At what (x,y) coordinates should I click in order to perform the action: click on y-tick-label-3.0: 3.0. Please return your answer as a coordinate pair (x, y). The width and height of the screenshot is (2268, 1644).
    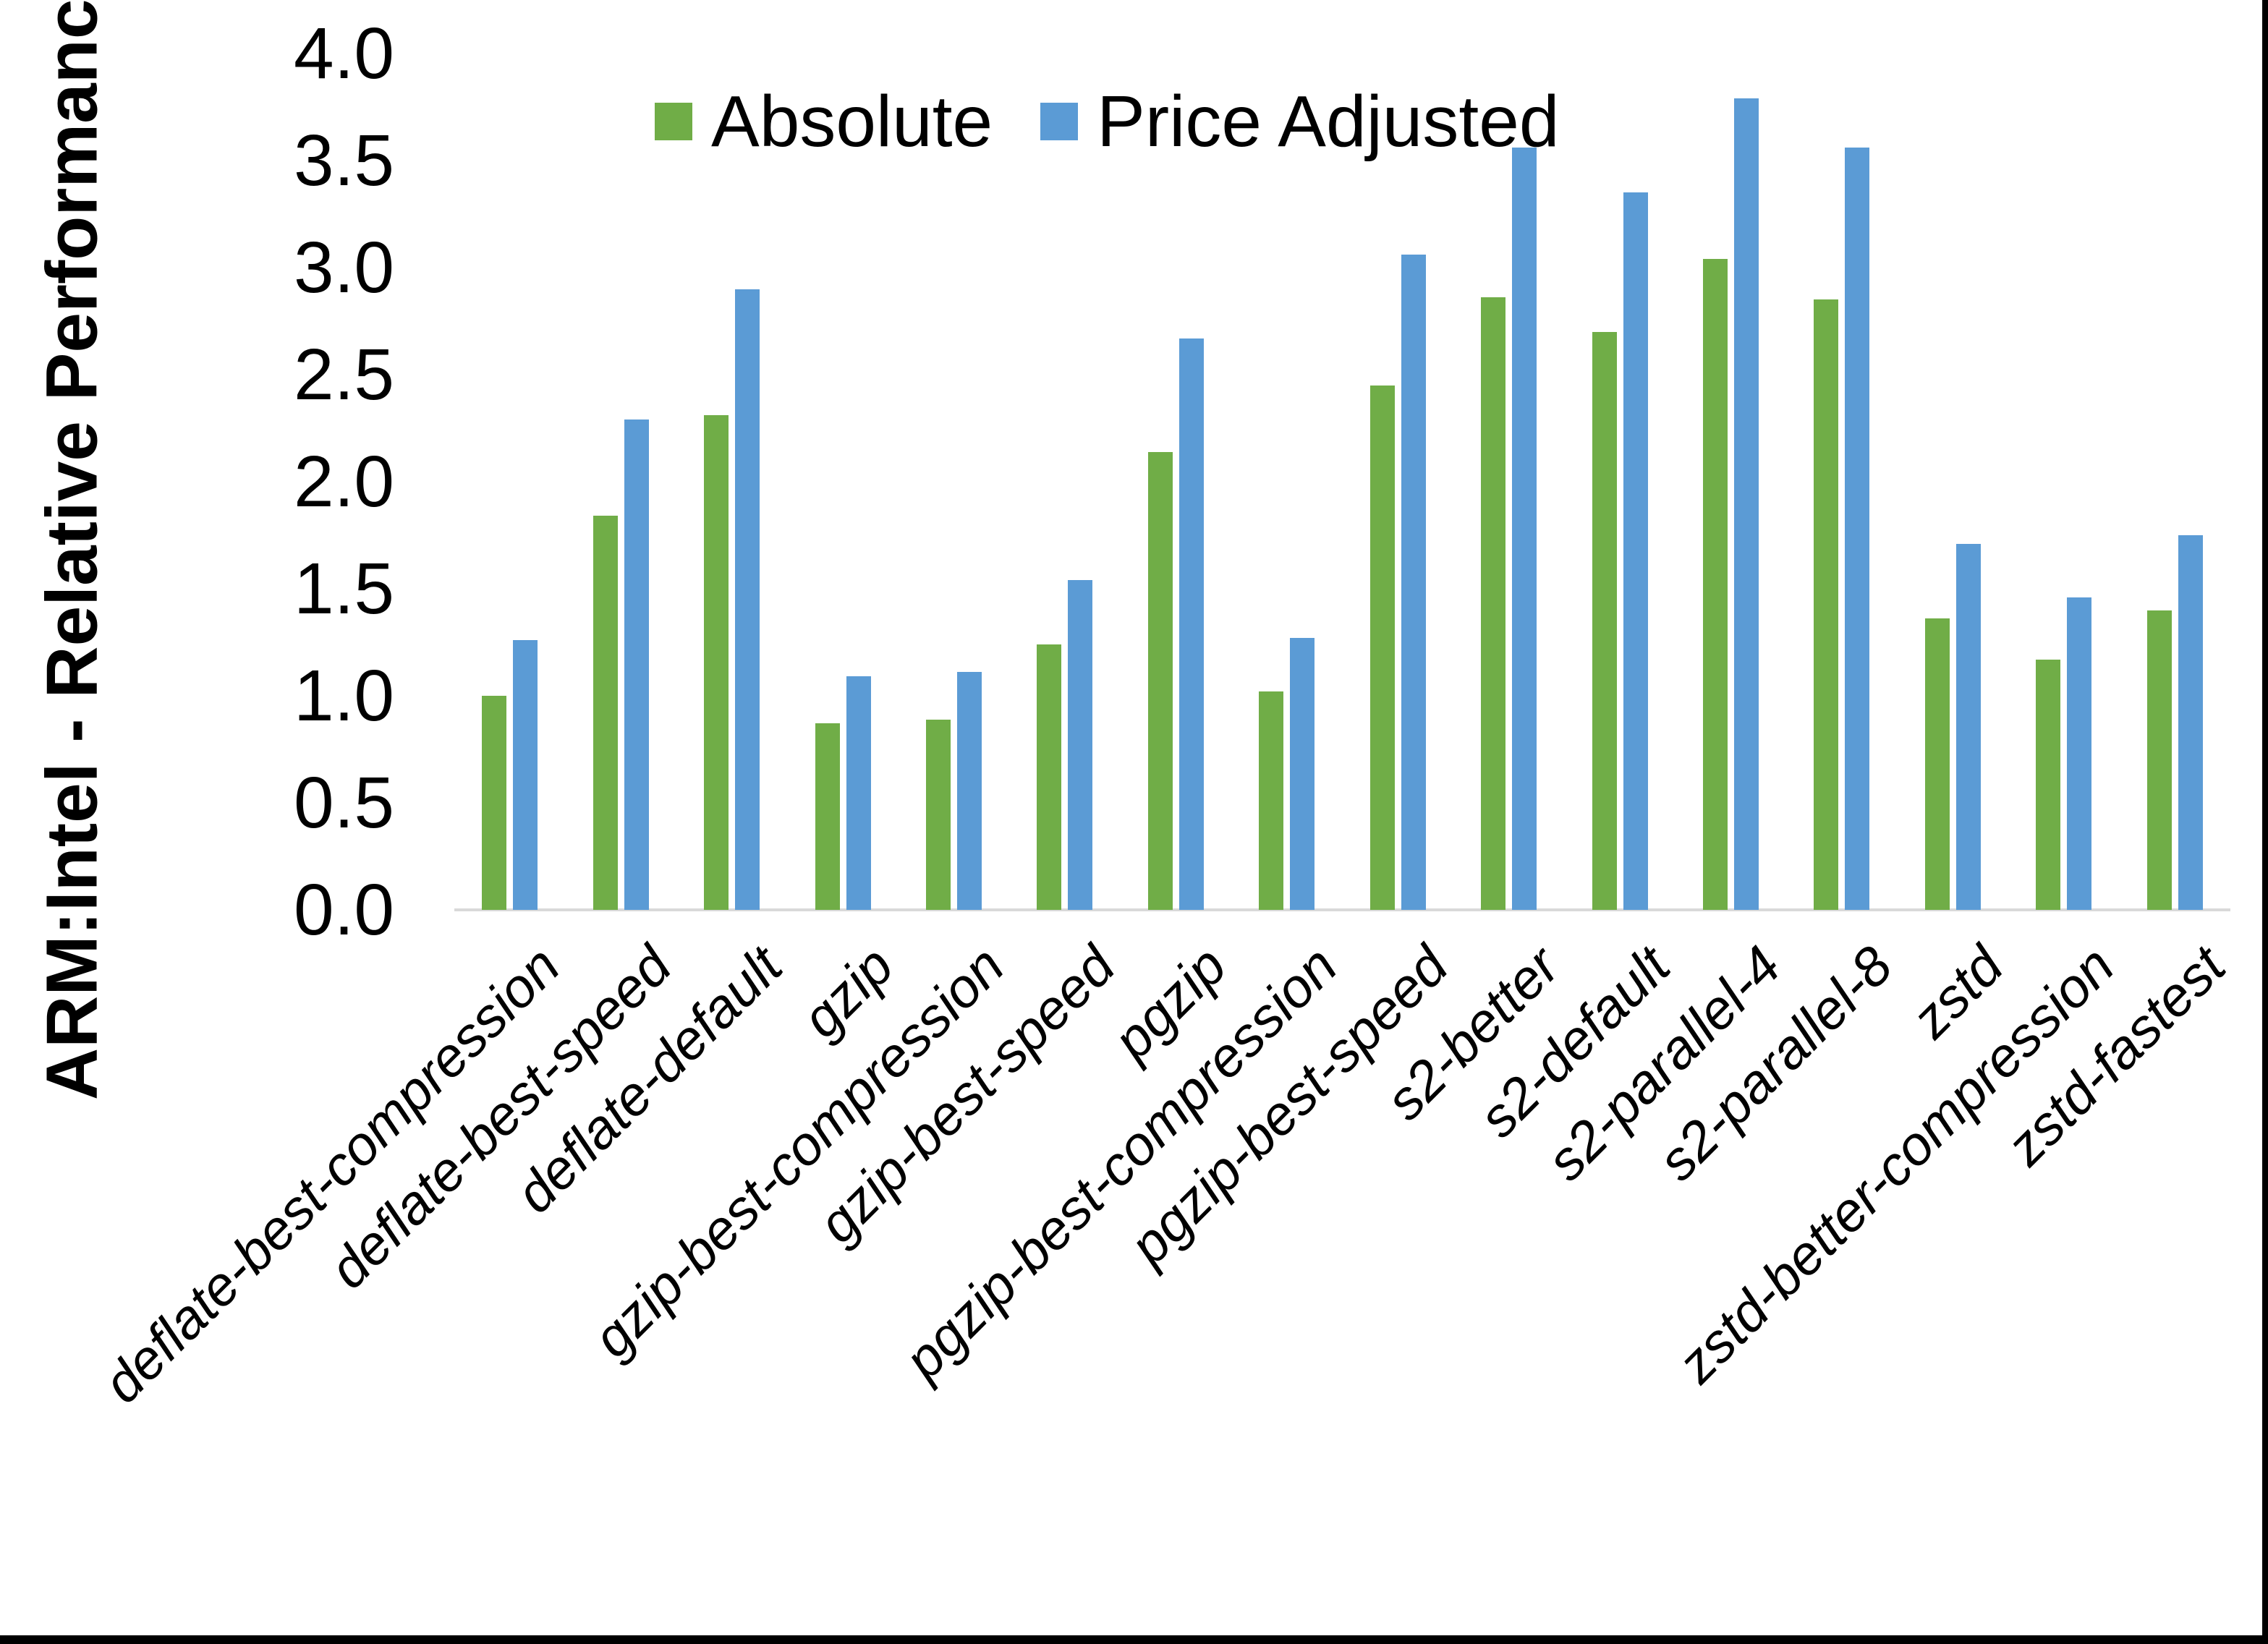
    Looking at the image, I should click on (343, 267).